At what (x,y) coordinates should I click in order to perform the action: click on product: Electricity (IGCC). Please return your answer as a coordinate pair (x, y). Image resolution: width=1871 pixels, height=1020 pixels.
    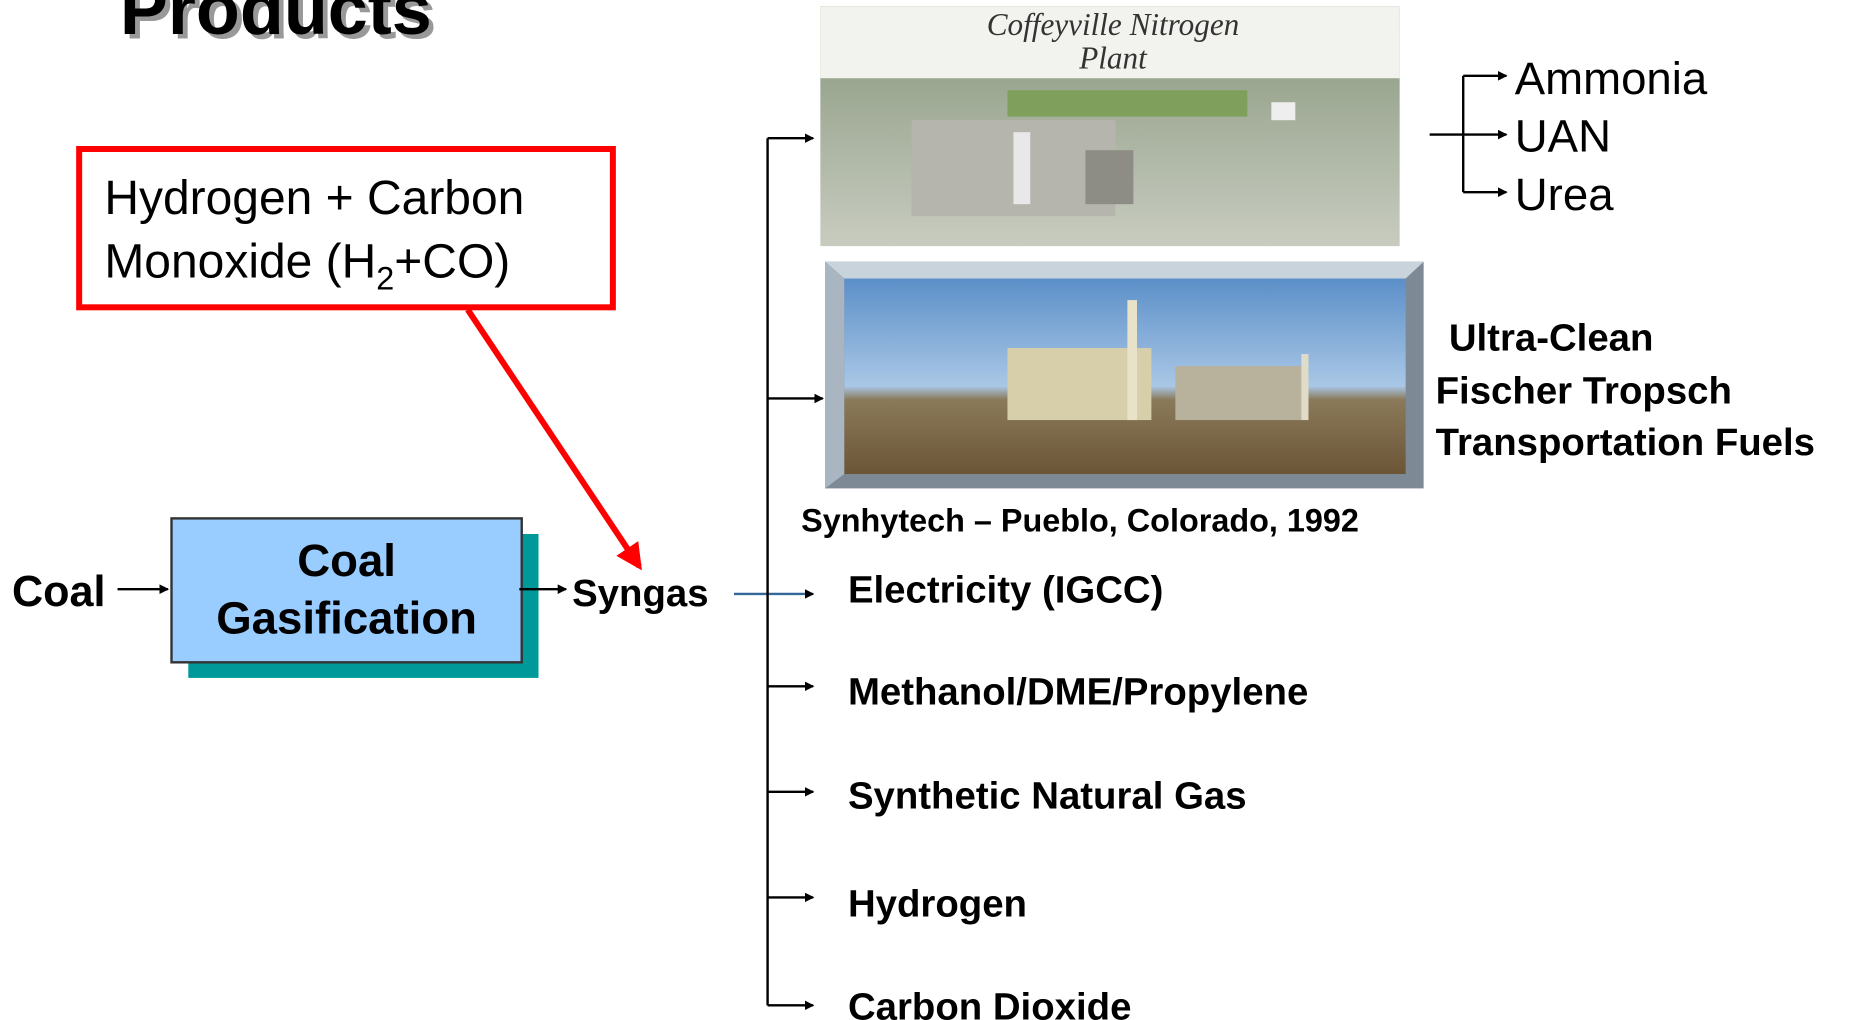
    Looking at the image, I should click on (1005, 589).